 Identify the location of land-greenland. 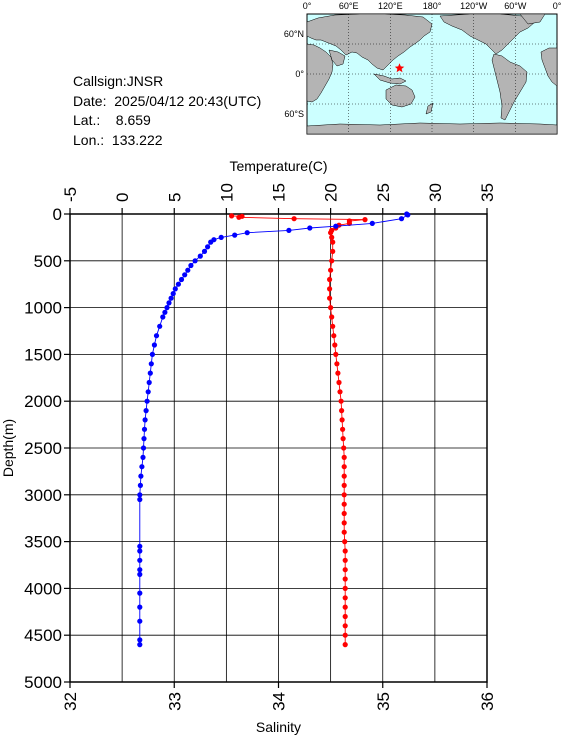
(532, 19).